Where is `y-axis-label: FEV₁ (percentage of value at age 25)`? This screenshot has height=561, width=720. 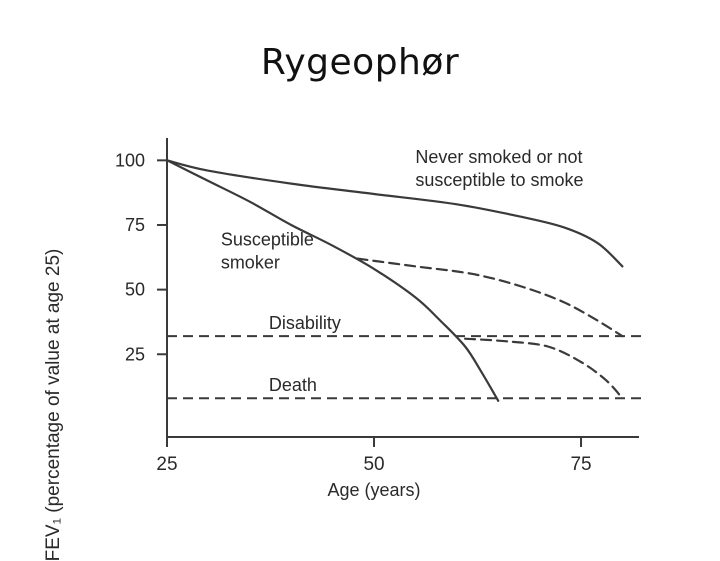 y-axis-label: FEV₁ (percentage of value at age 25) is located at coordinates (54, 405).